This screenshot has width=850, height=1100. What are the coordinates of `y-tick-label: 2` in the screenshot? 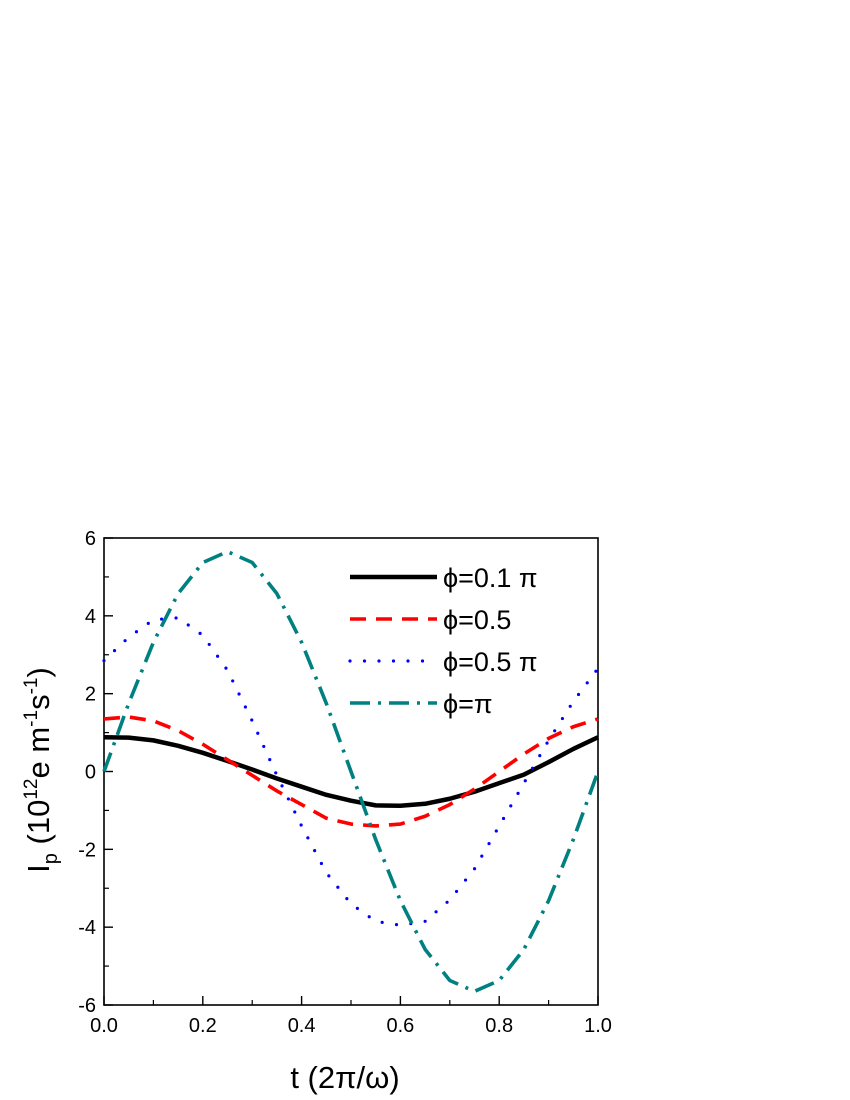 It's located at (90, 695).